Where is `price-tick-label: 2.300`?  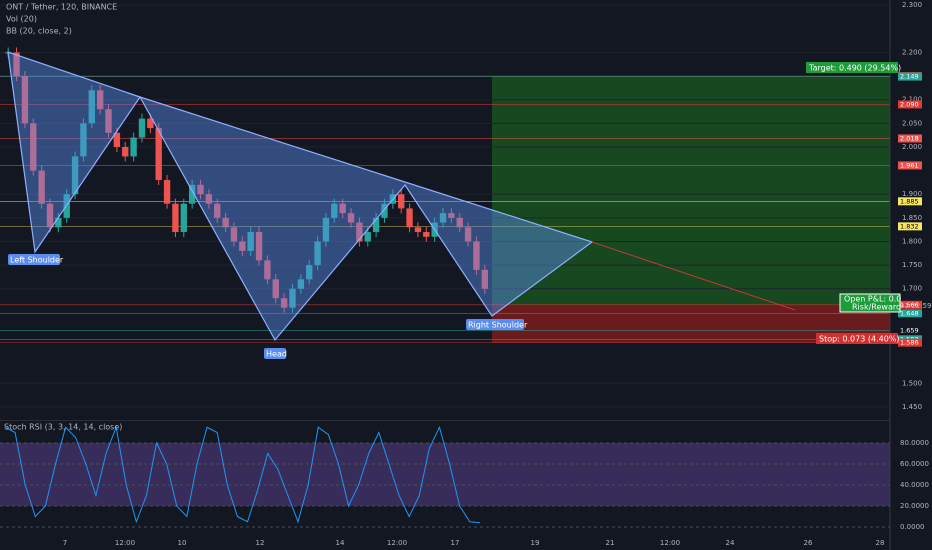 price-tick-label: 2.300 is located at coordinates (912, 5).